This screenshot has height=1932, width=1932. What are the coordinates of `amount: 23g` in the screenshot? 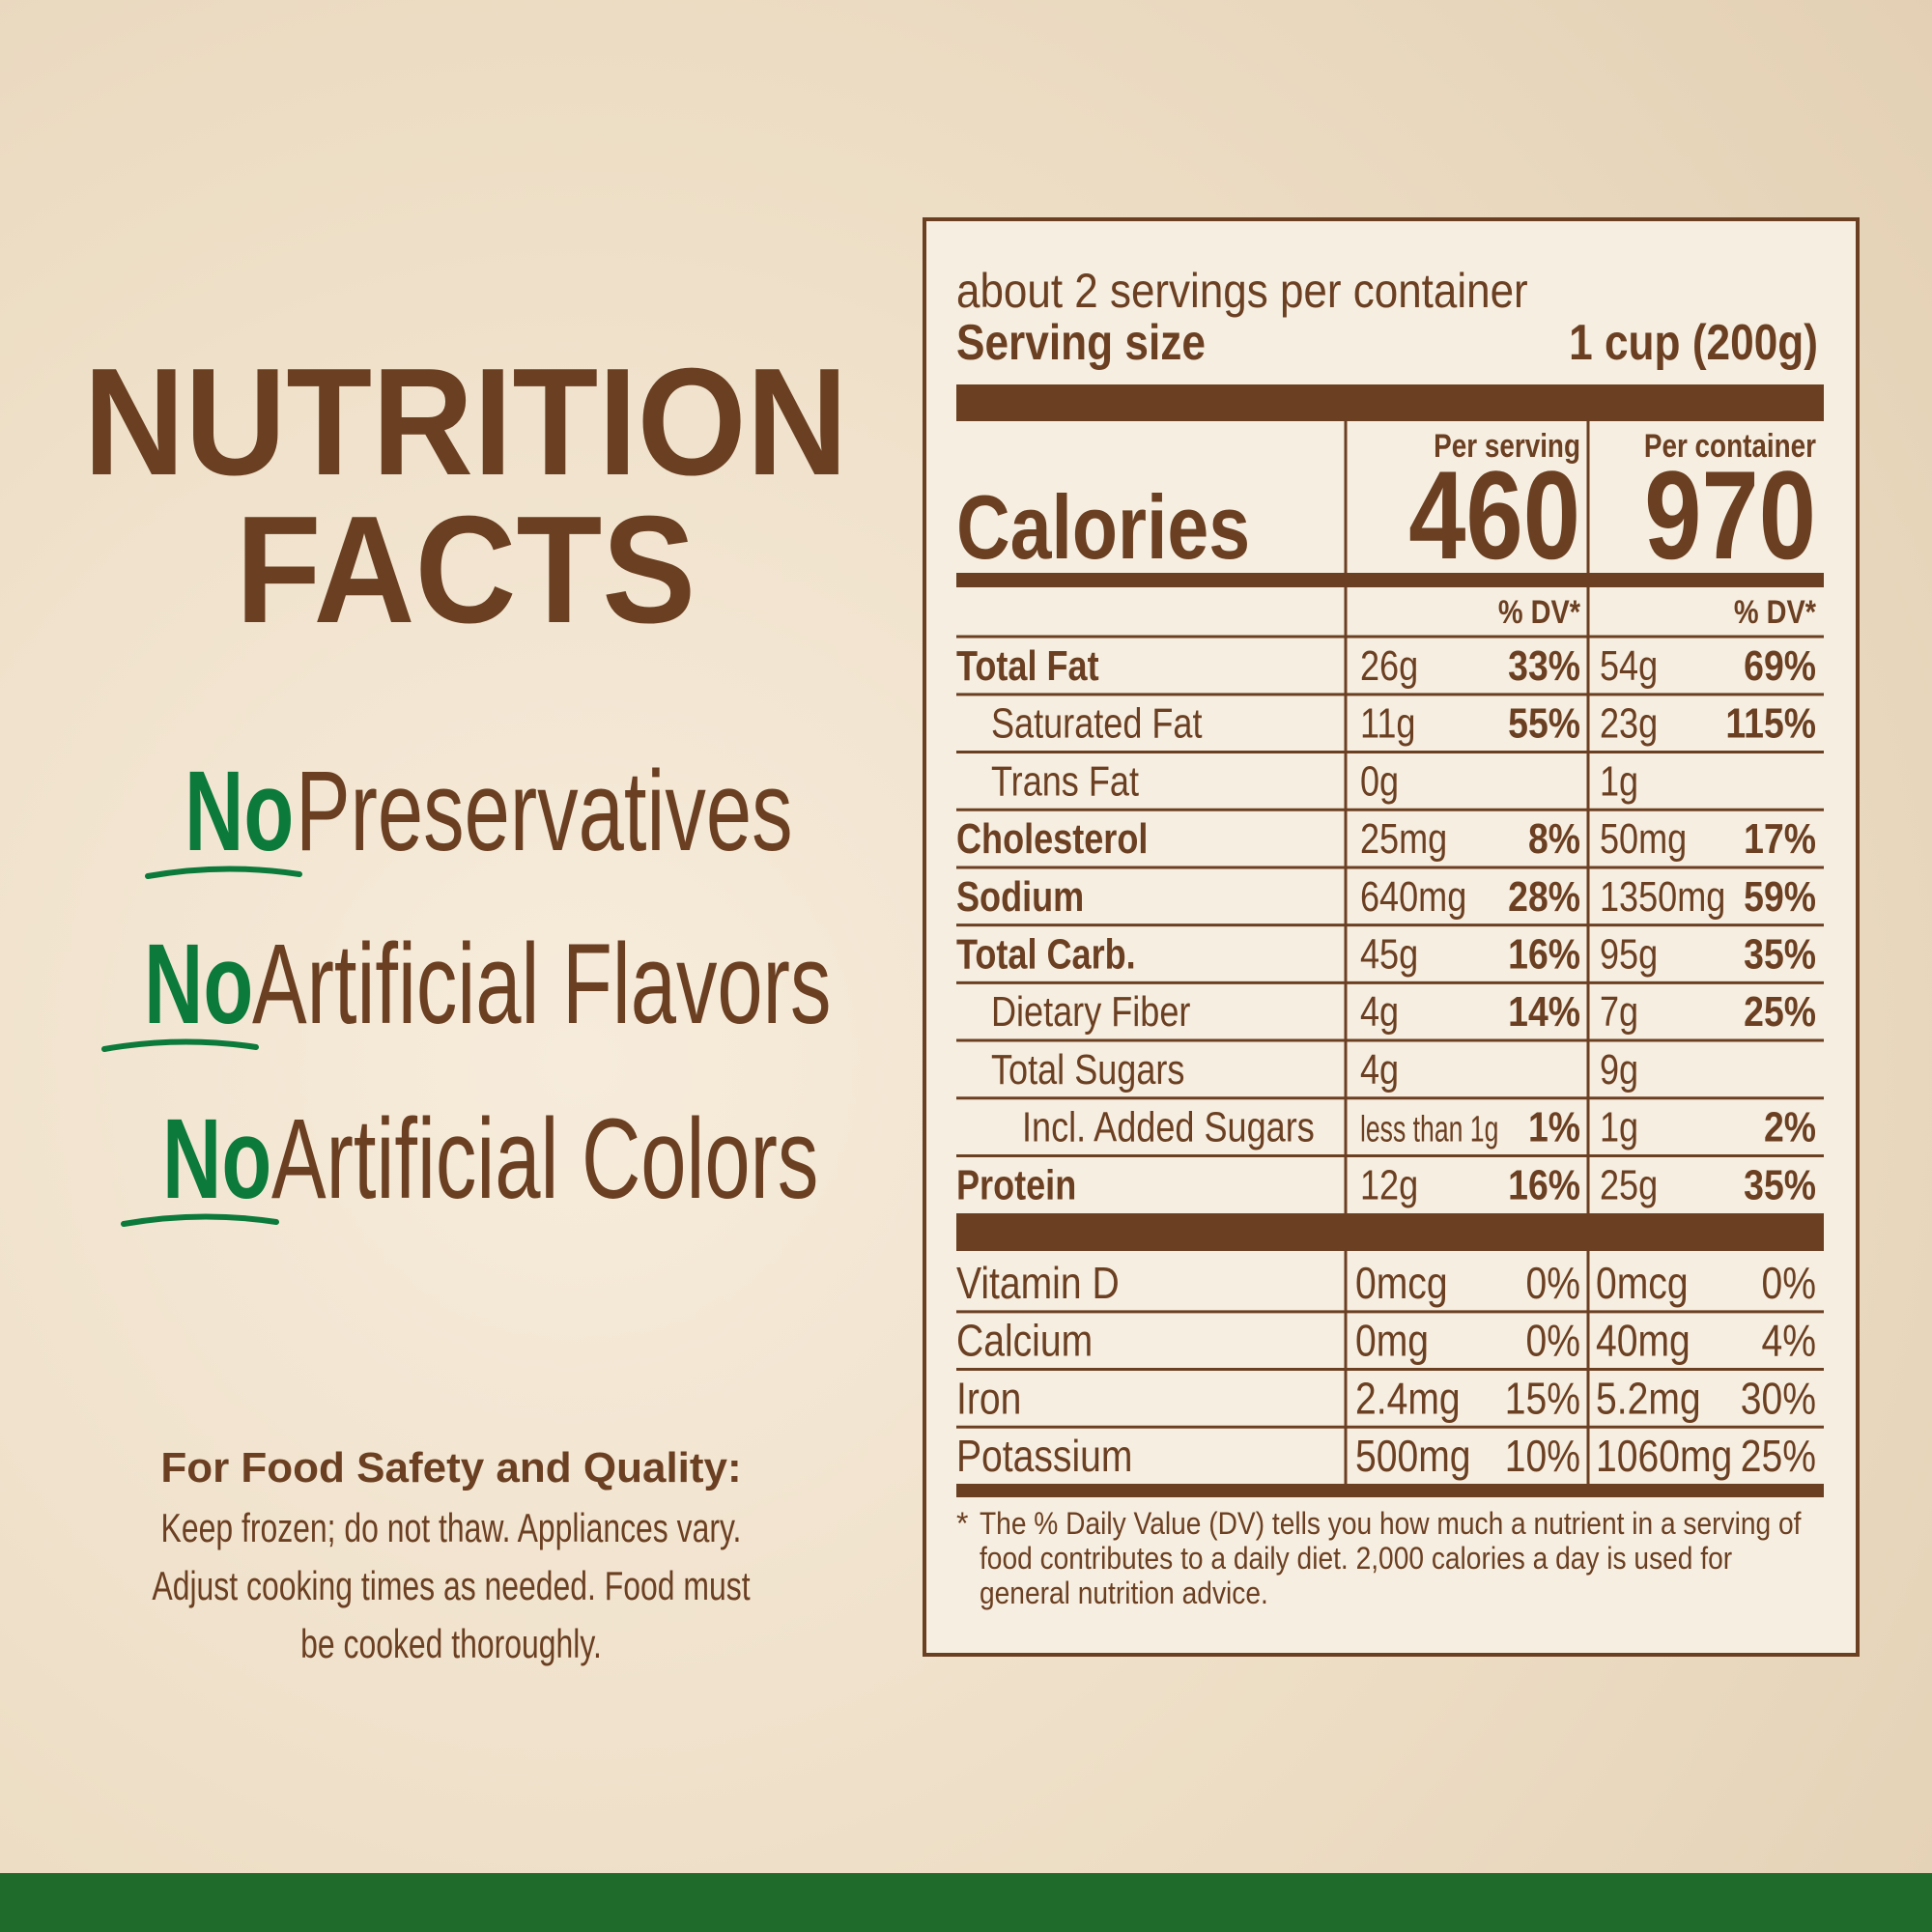 It's located at (1629, 723).